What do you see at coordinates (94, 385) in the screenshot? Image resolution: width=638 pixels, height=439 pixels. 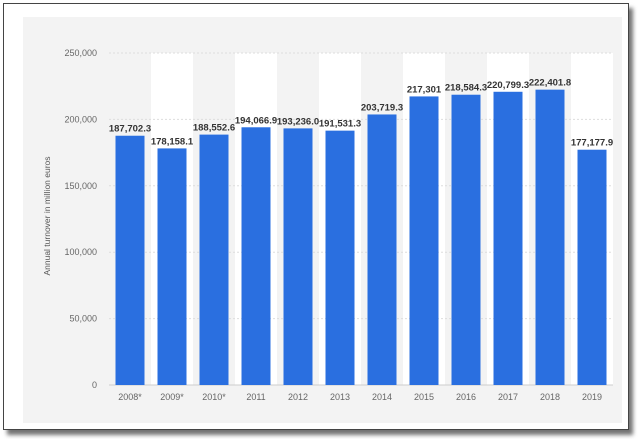 I see `y-tick-label: 0` at bounding box center [94, 385].